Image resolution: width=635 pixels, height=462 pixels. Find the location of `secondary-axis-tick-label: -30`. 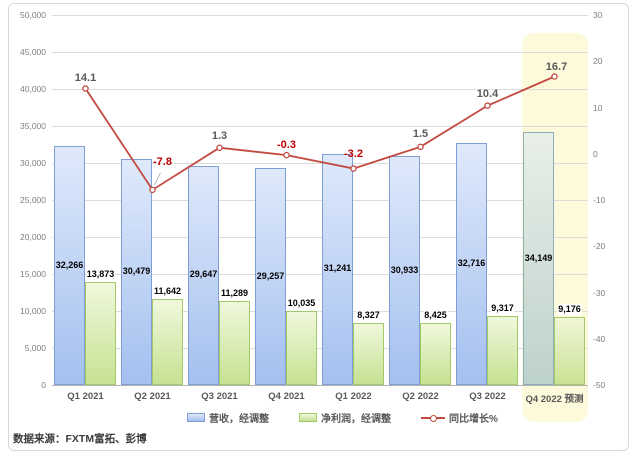

secondary-axis-tick-label: -30 is located at coordinates (599, 292).